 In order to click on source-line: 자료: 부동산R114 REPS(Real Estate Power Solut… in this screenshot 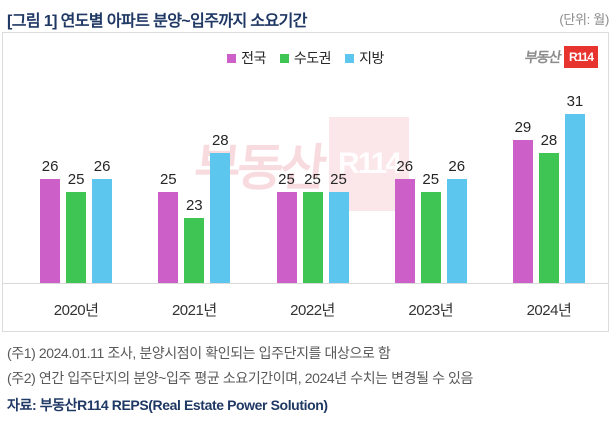, I will do `click(167, 405)`.